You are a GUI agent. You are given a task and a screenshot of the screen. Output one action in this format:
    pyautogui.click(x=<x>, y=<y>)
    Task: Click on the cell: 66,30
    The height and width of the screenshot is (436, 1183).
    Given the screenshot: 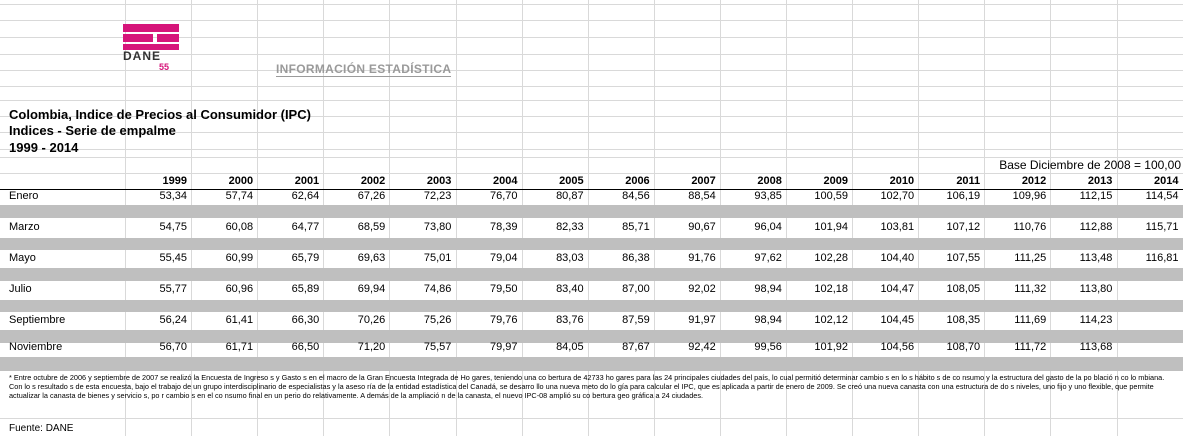 What is the action you would take?
    pyautogui.click(x=305, y=320)
    